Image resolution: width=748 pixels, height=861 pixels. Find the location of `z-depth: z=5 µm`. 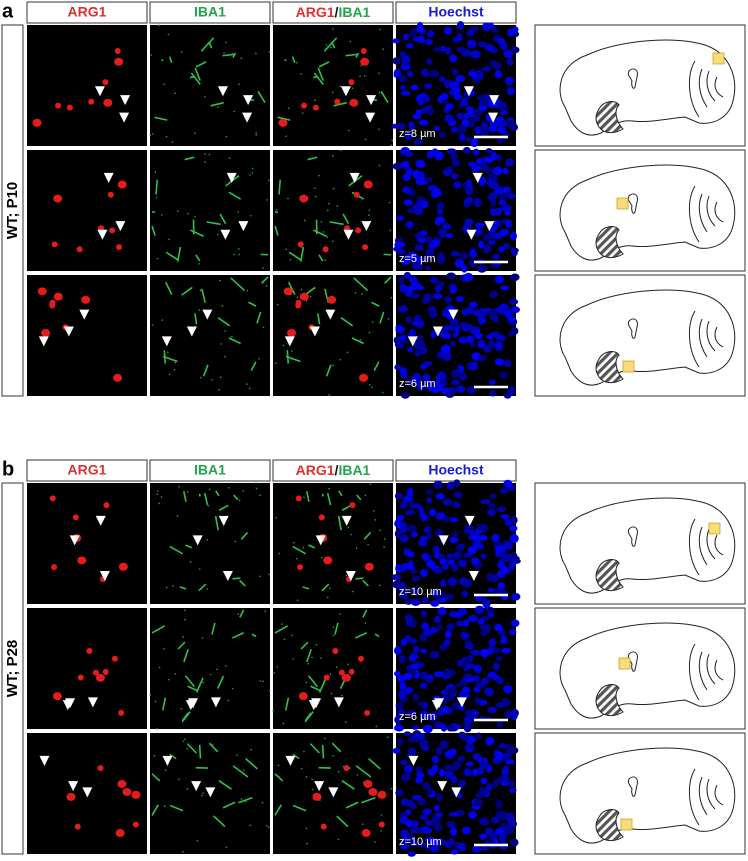

z-depth: z=5 µm is located at coordinates (417, 259).